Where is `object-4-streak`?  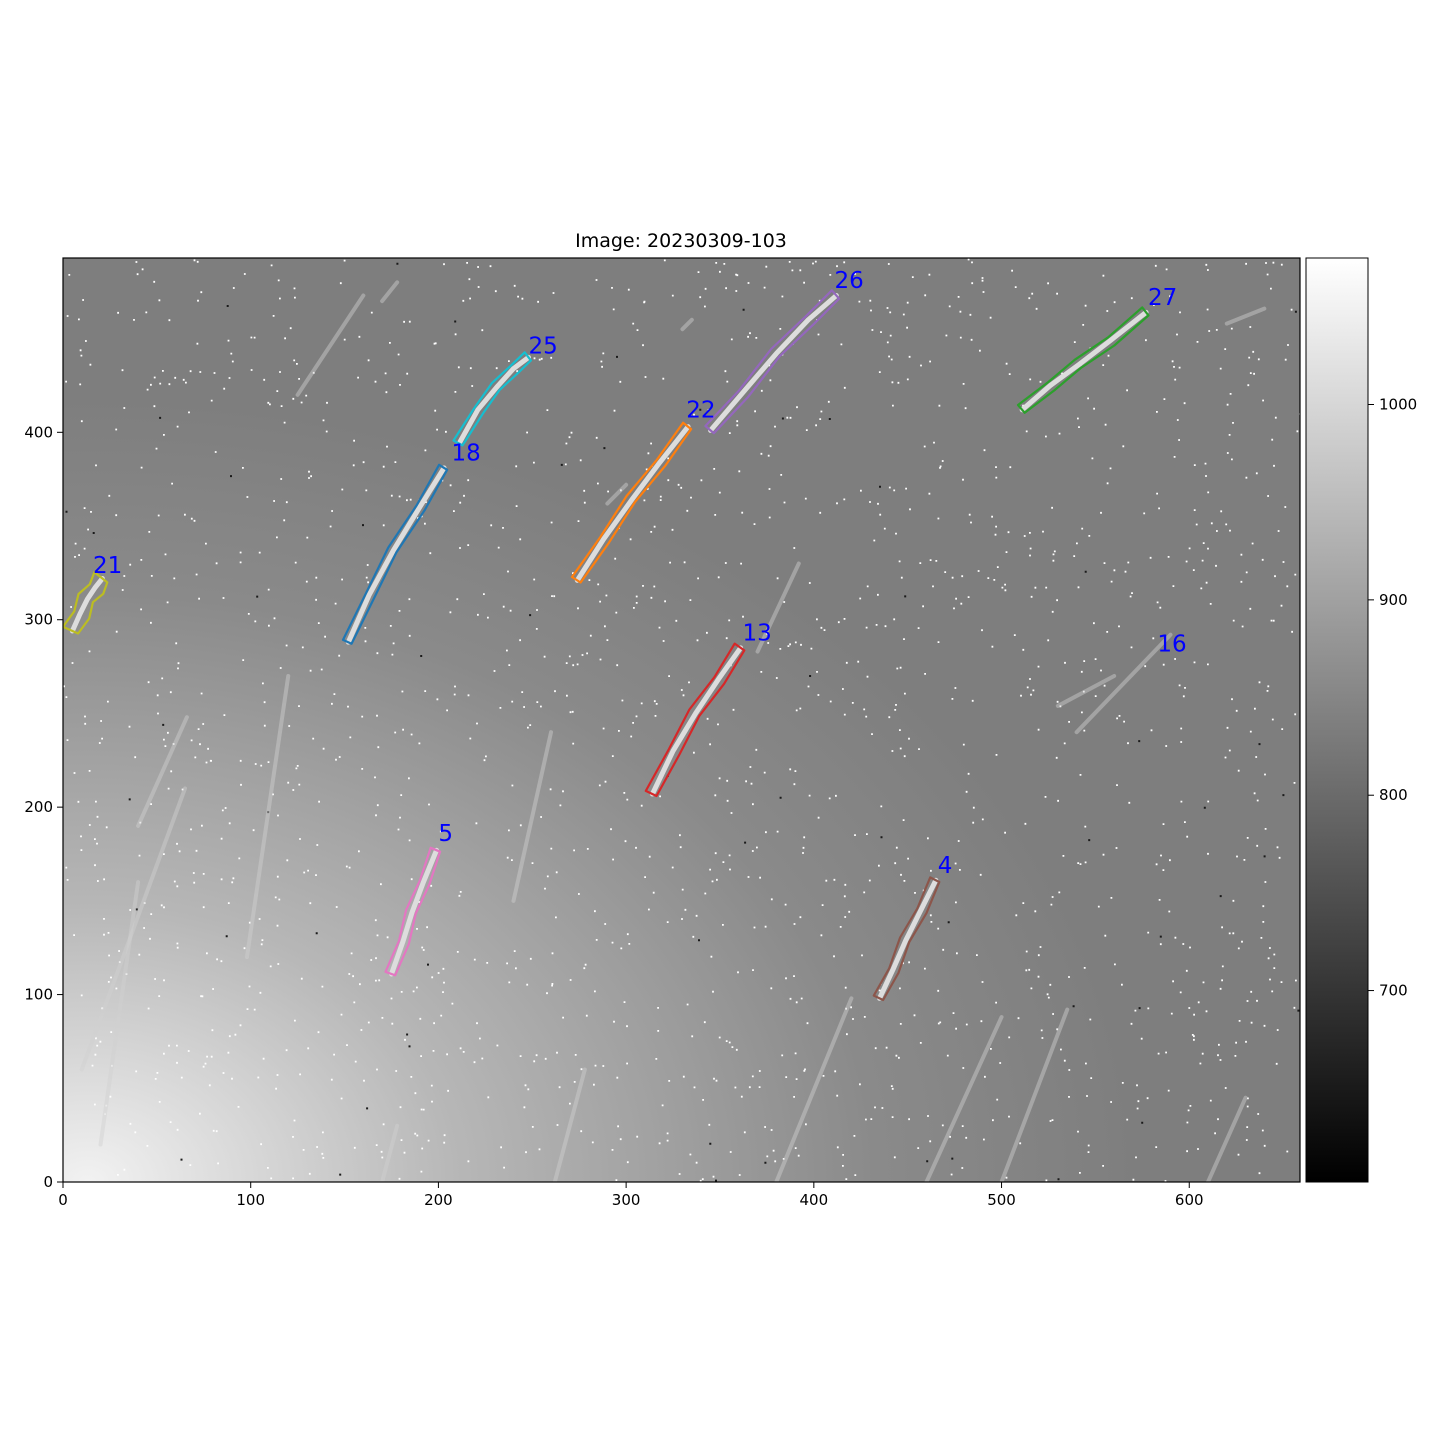
object-4-streak is located at coordinates (908, 939).